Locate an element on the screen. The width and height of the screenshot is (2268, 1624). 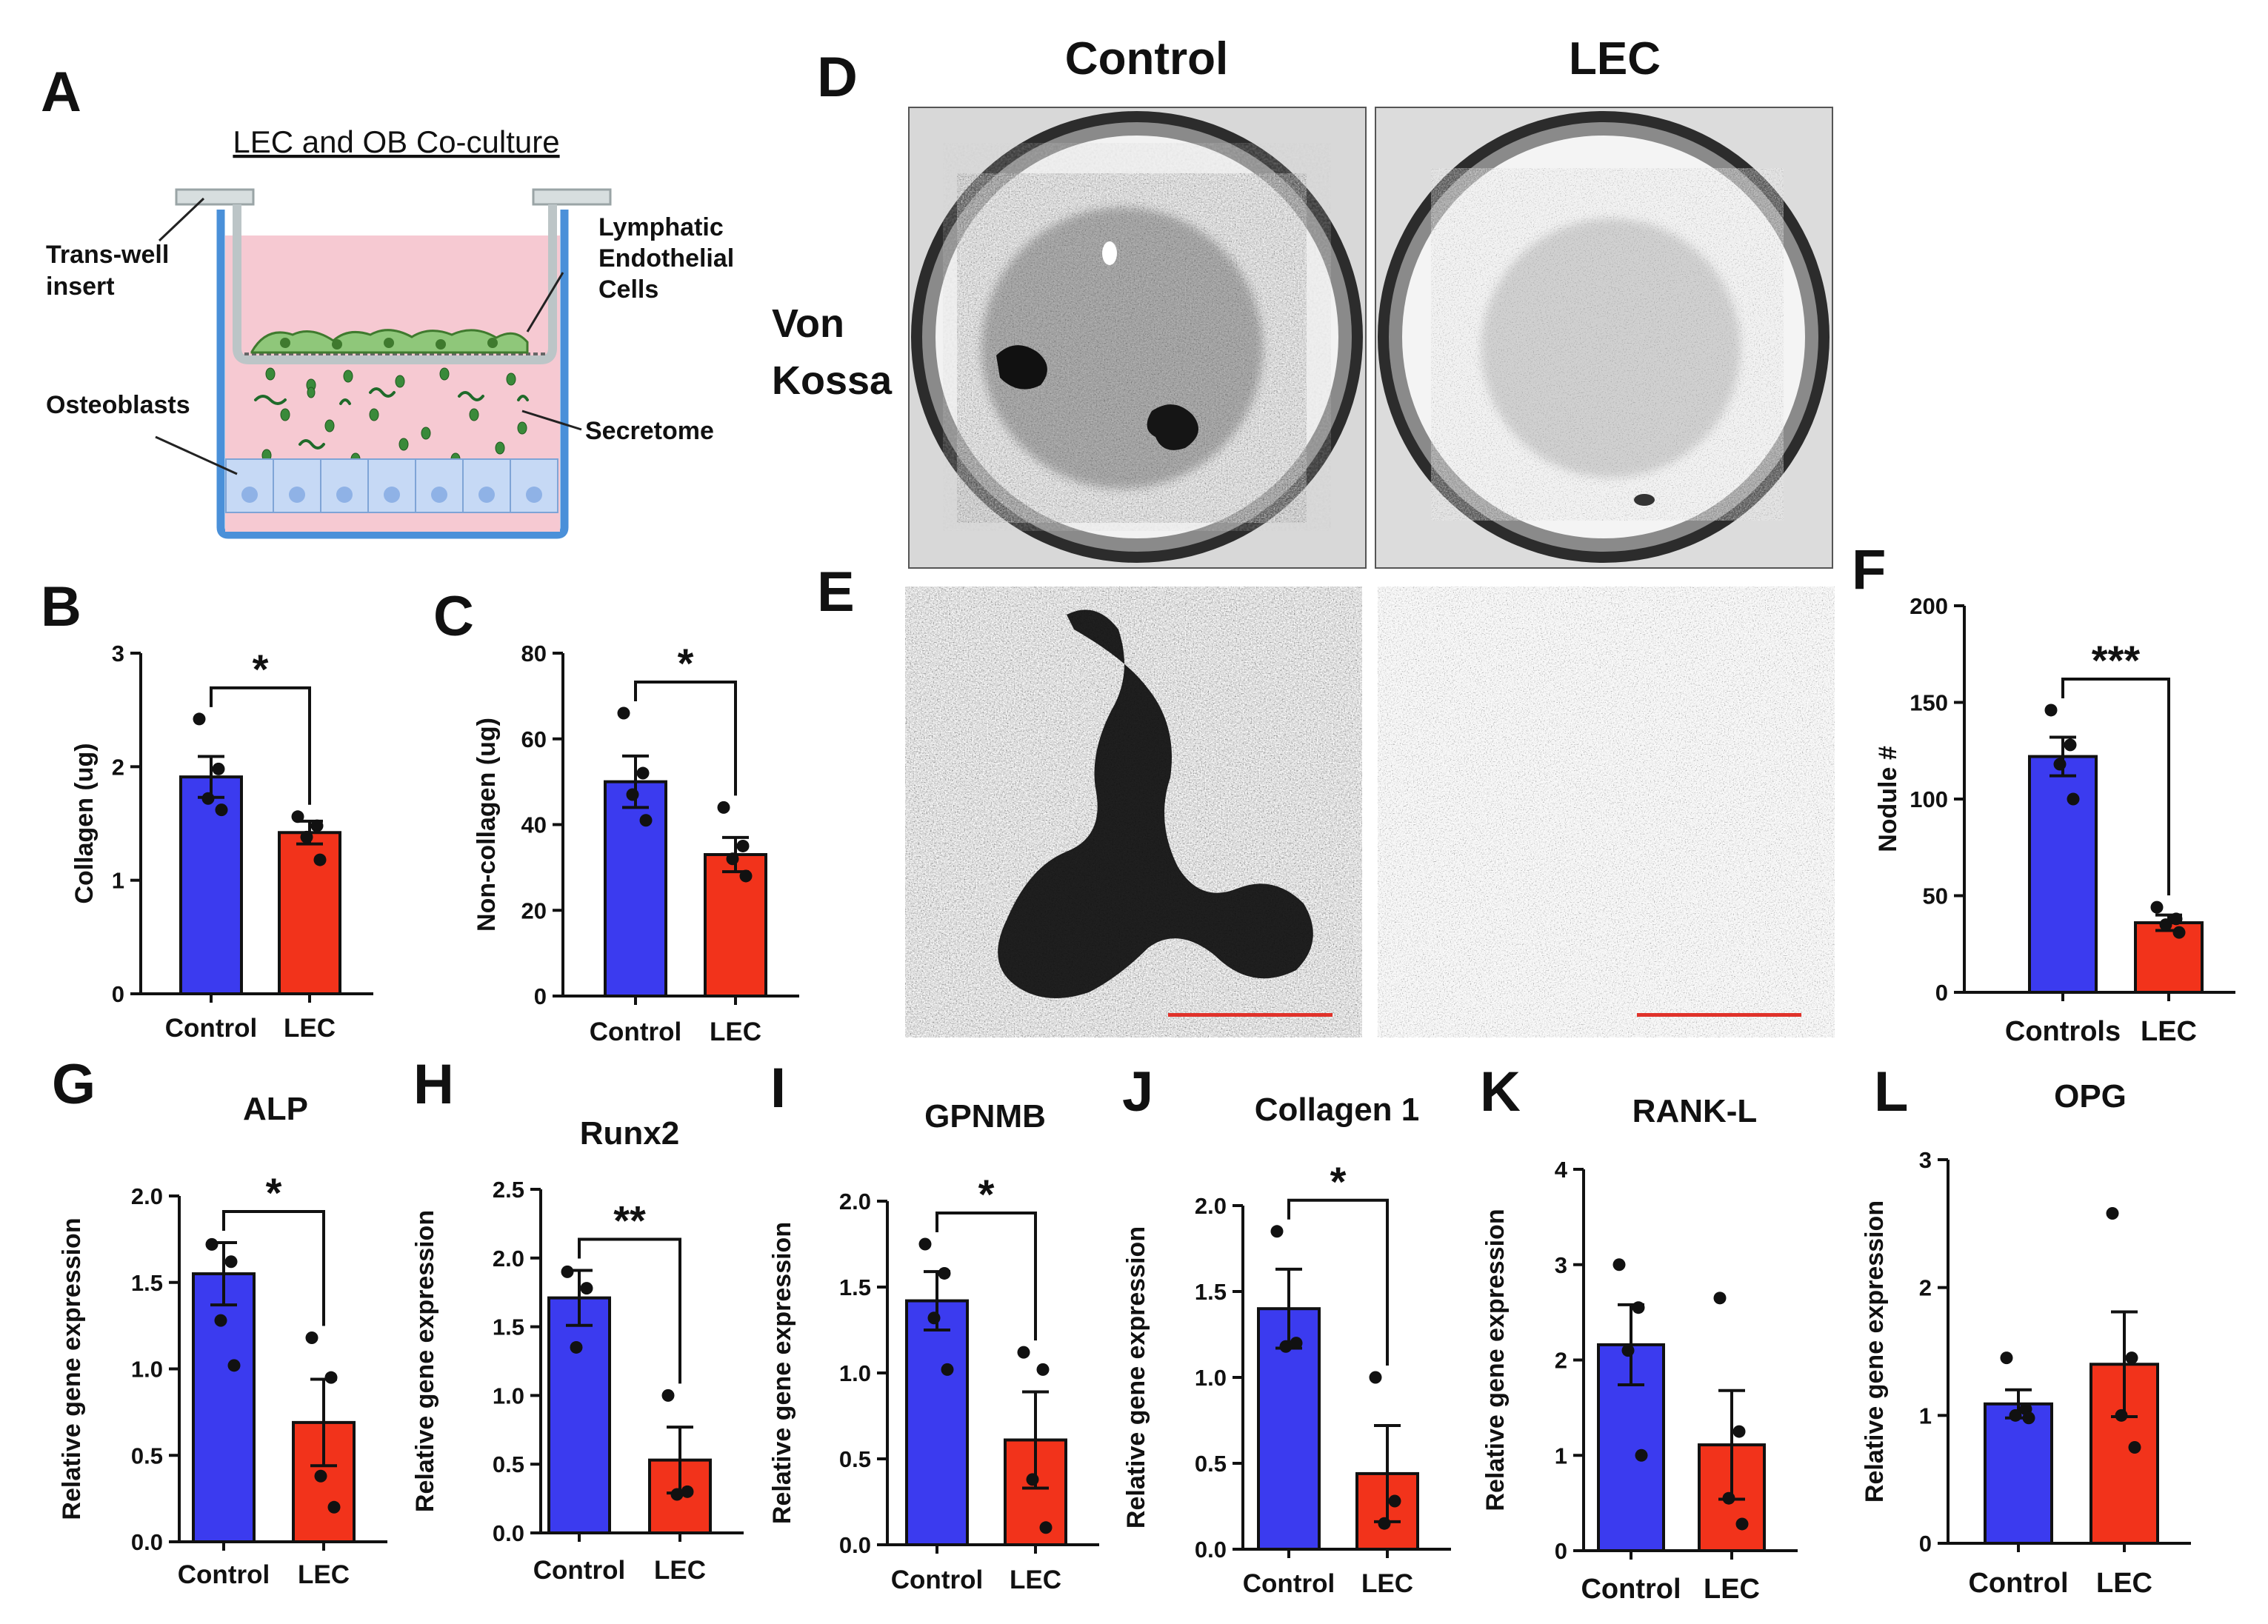
label-transwell-2: insert is located at coordinates (80, 287).